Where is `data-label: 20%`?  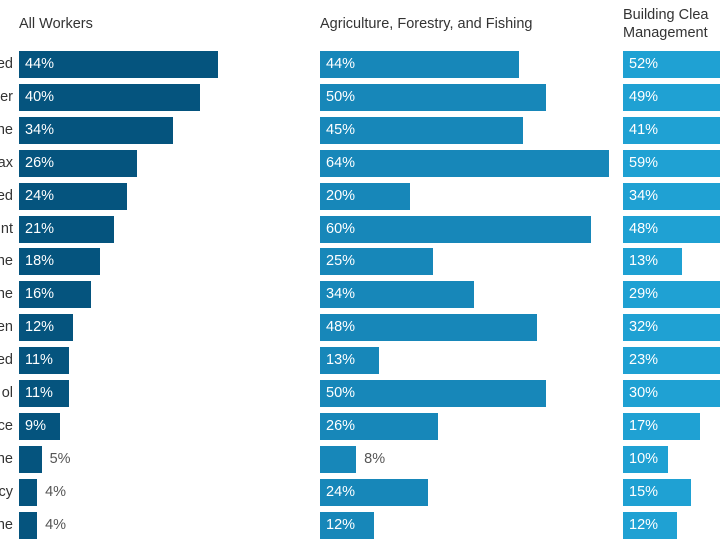 data-label: 20% is located at coordinates (341, 195).